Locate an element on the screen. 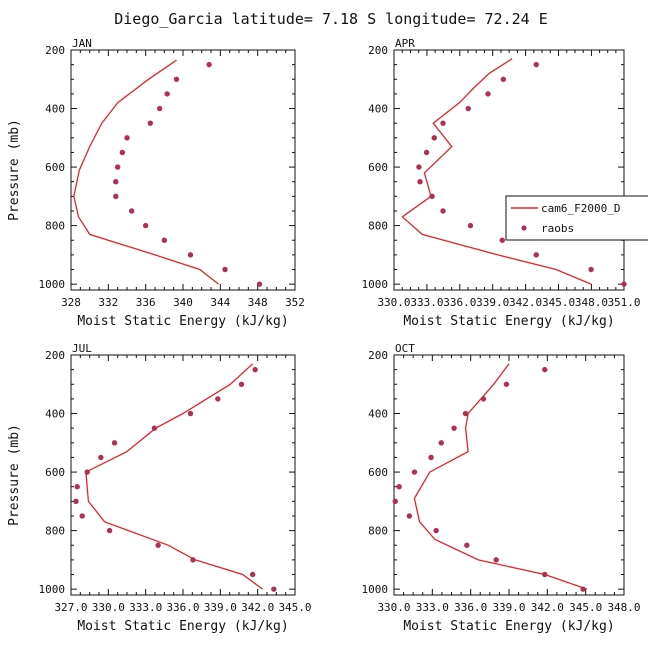  model-profile-line-apr is located at coordinates (496, 171).